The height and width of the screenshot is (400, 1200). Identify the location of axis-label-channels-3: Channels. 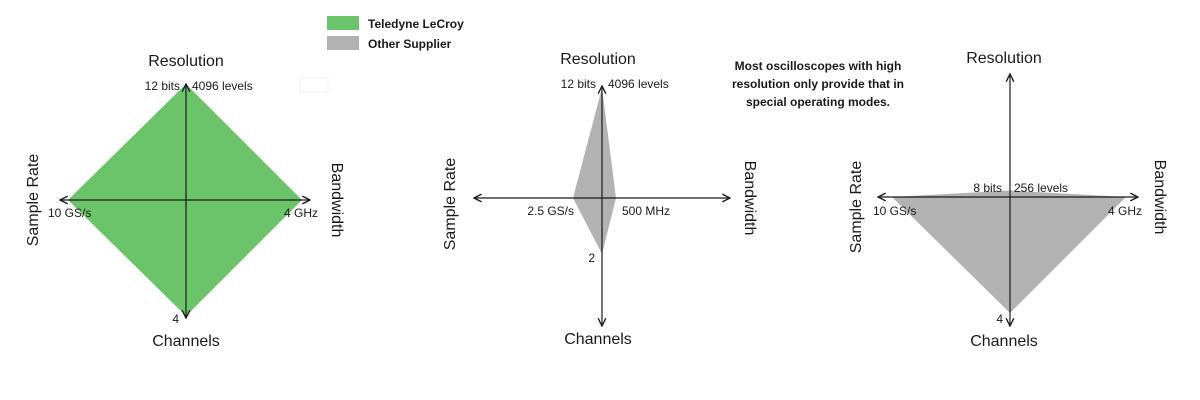
(1004, 341).